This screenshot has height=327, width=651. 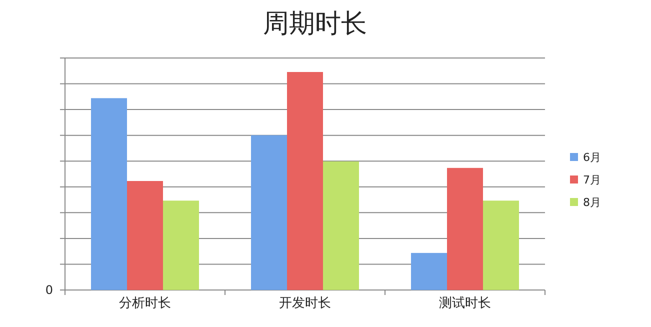 What do you see at coordinates (145, 303) in the screenshot?
I see `x-tick-label: 分析时长` at bounding box center [145, 303].